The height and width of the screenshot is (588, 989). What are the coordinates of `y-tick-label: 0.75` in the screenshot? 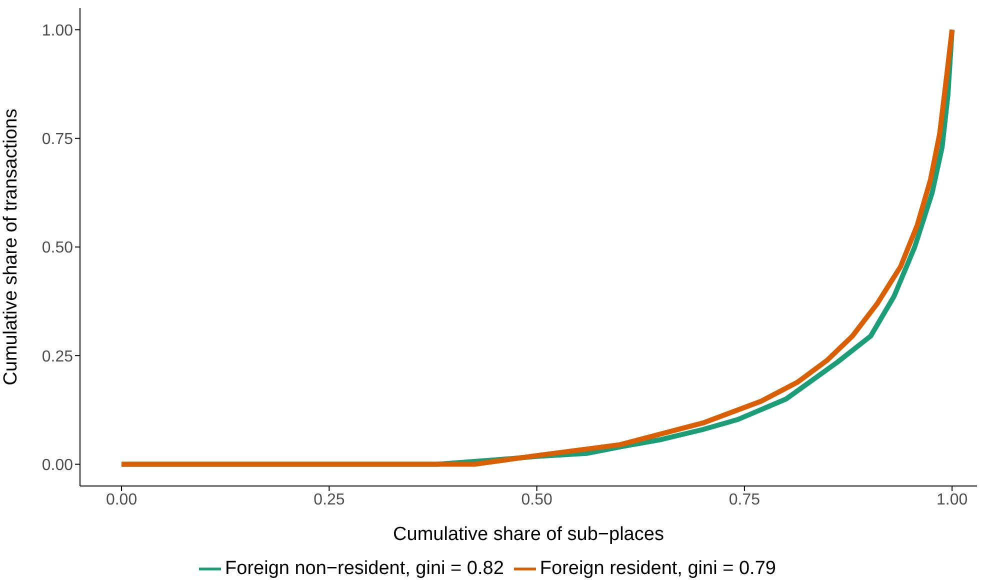 It's located at (58, 139).